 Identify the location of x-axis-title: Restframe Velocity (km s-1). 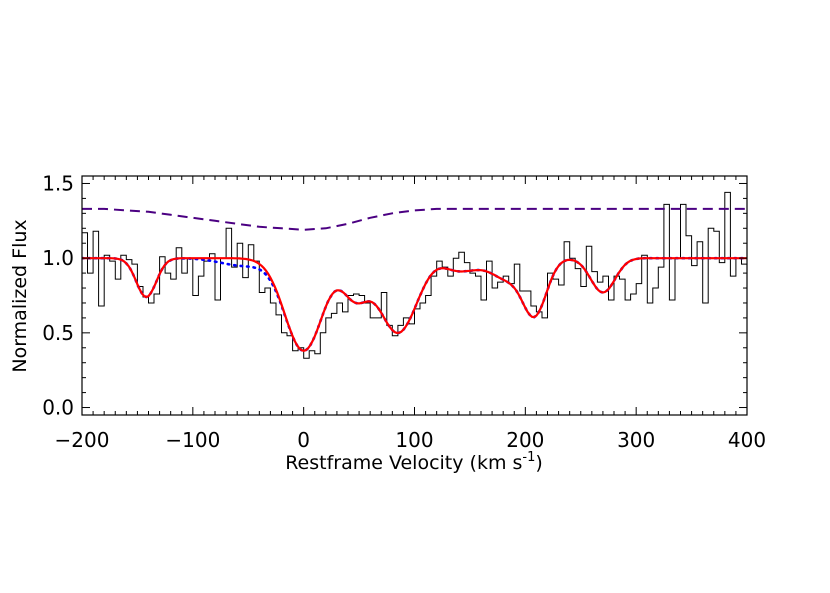
(414, 462).